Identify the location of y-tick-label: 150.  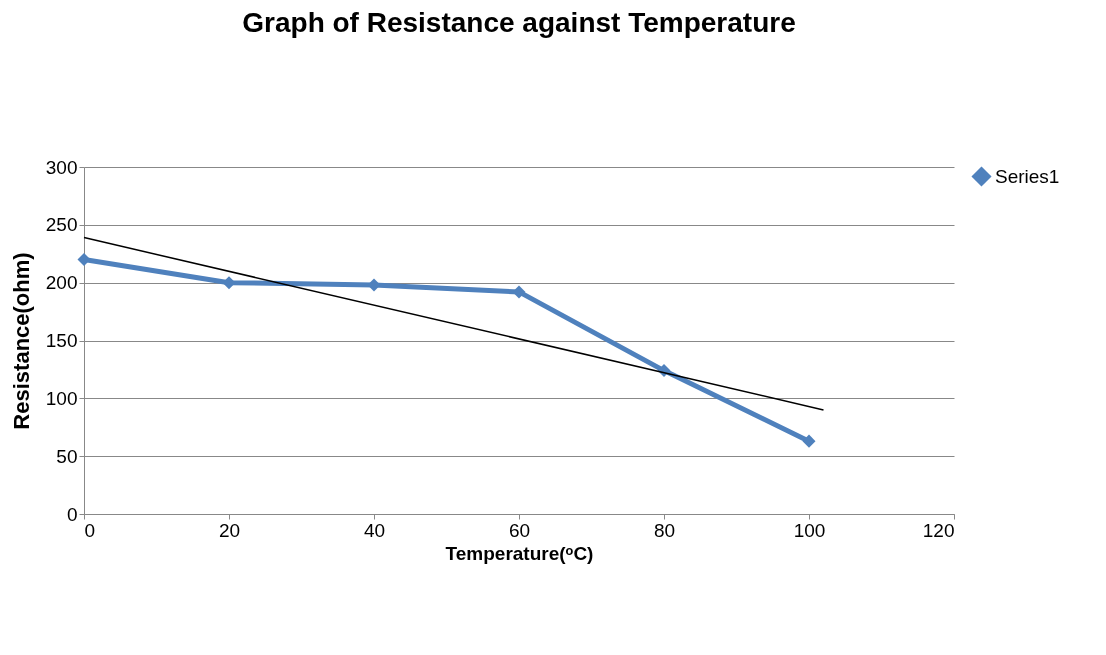
(61, 340).